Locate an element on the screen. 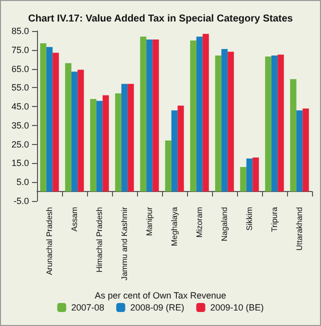 The width and height of the screenshot is (321, 326). legend-label: 2009-10 (BE) is located at coordinates (237, 307).